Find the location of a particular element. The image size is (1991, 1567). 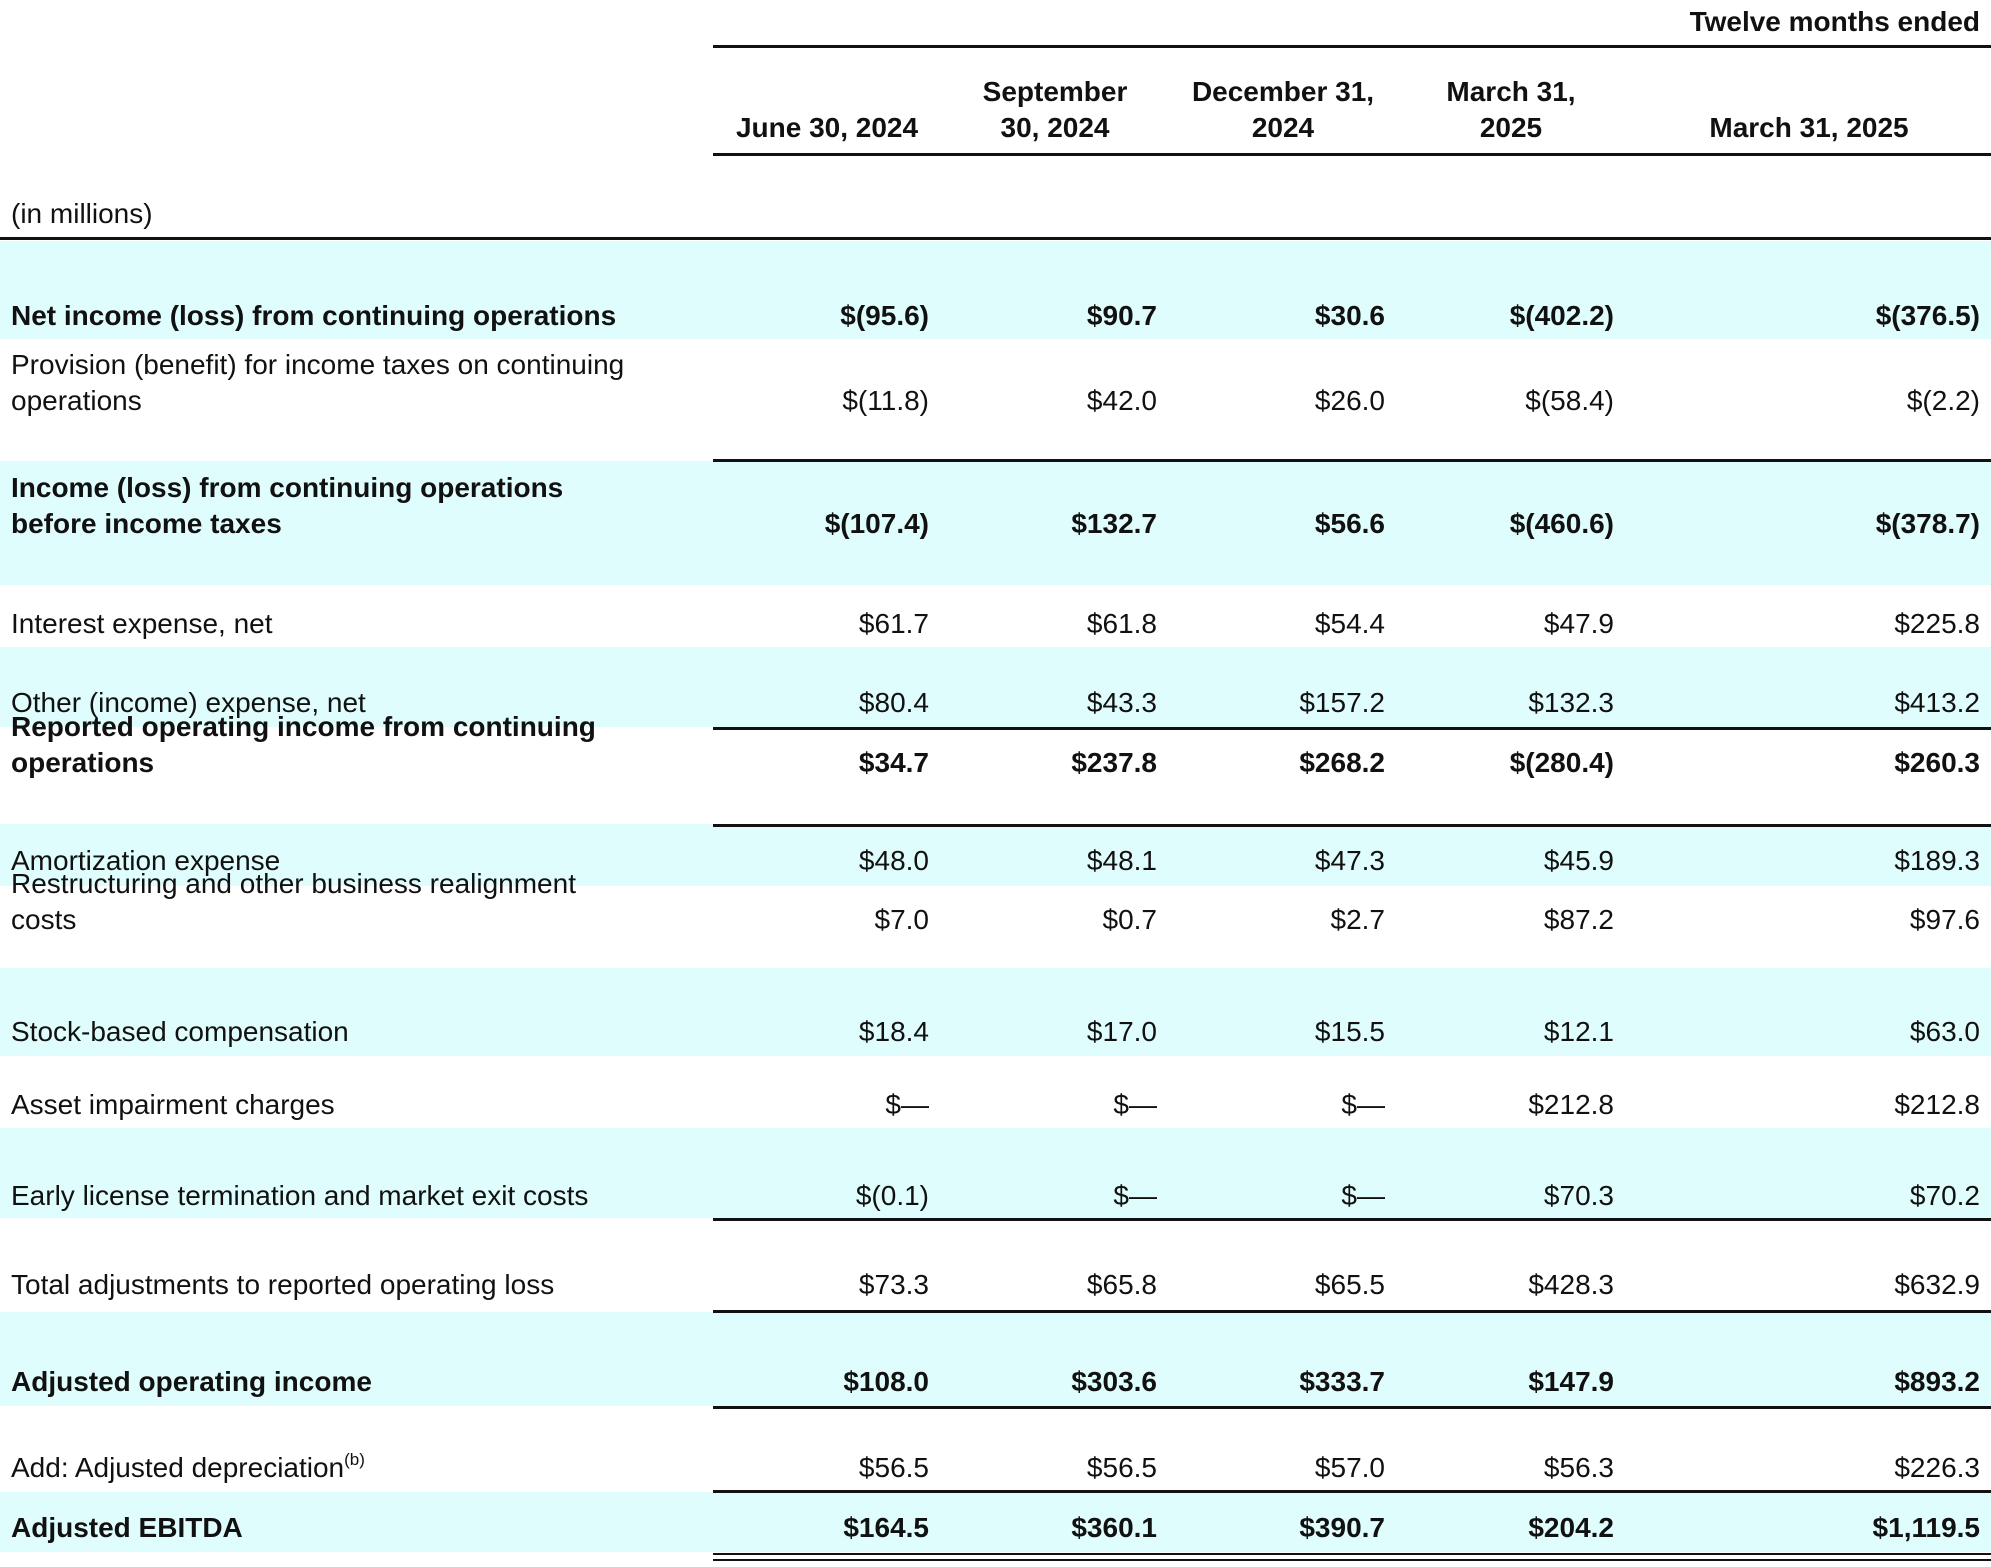

row-label-line: Adjusted EBITDA is located at coordinates (127, 1527).